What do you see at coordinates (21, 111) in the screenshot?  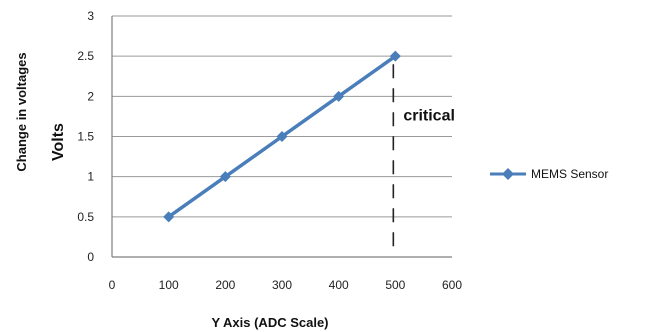 I see `y-axis-title-outer: Change in voltages` at bounding box center [21, 111].